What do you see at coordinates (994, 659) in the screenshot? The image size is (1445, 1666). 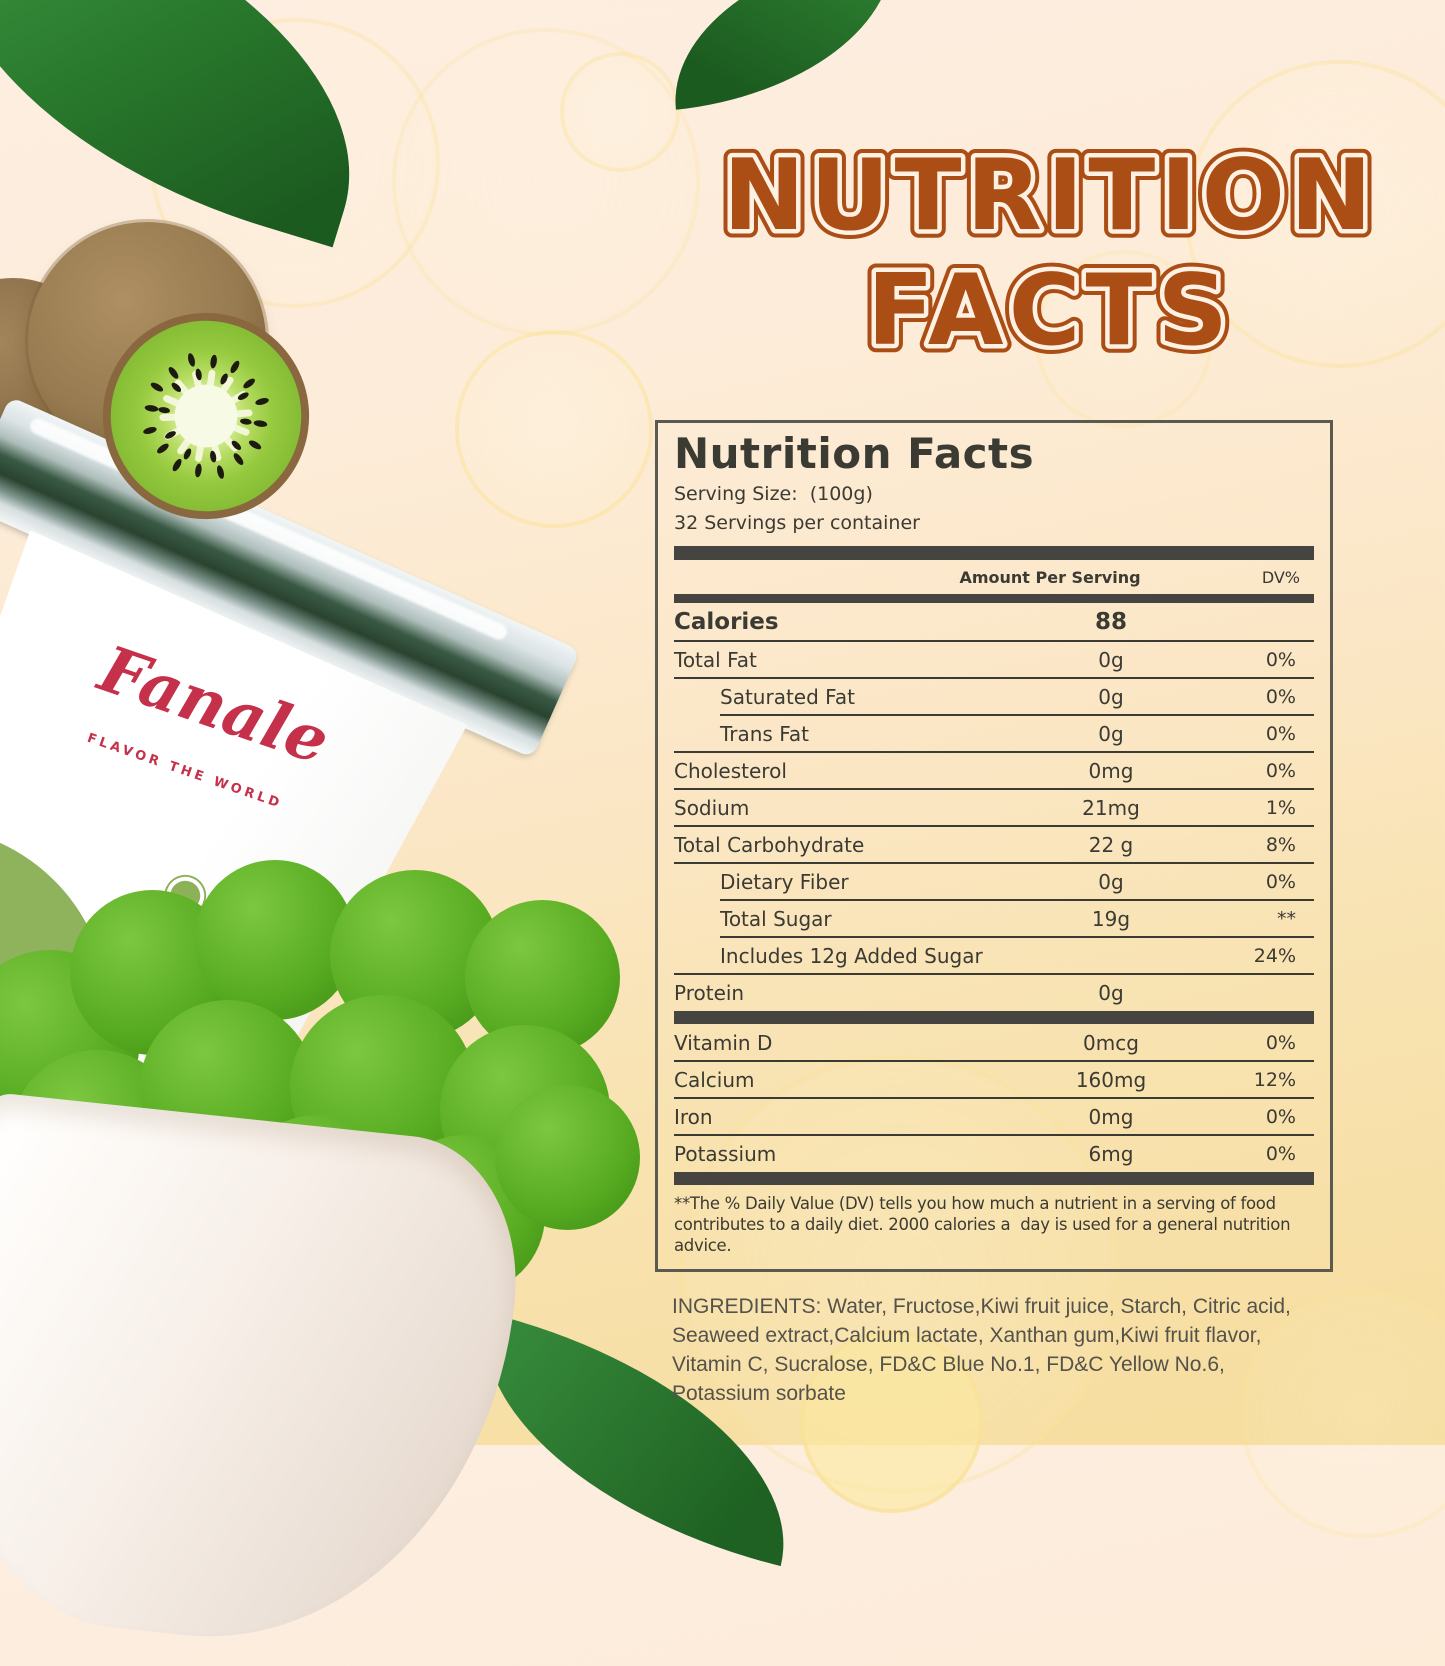 I see `nutrition-row: Total Fat 0g 0%` at bounding box center [994, 659].